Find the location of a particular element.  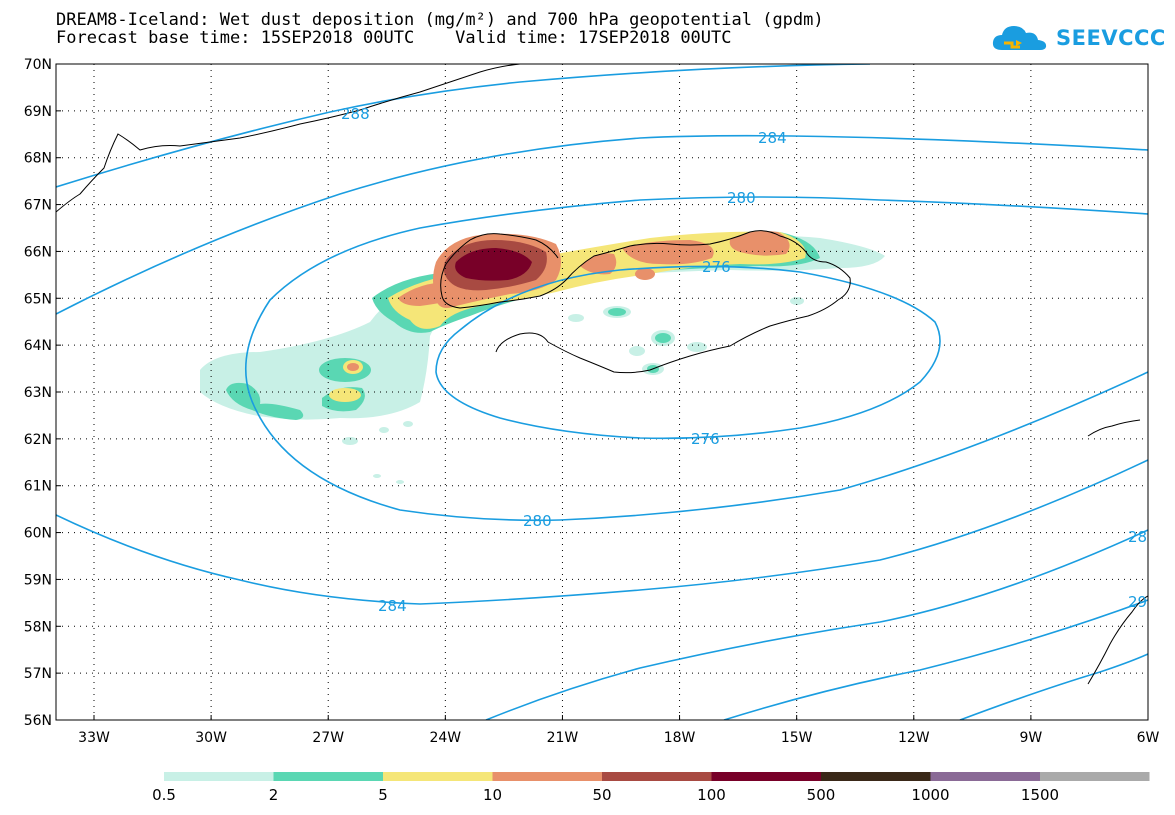

scotland-coast is located at coordinates (1117, 640).